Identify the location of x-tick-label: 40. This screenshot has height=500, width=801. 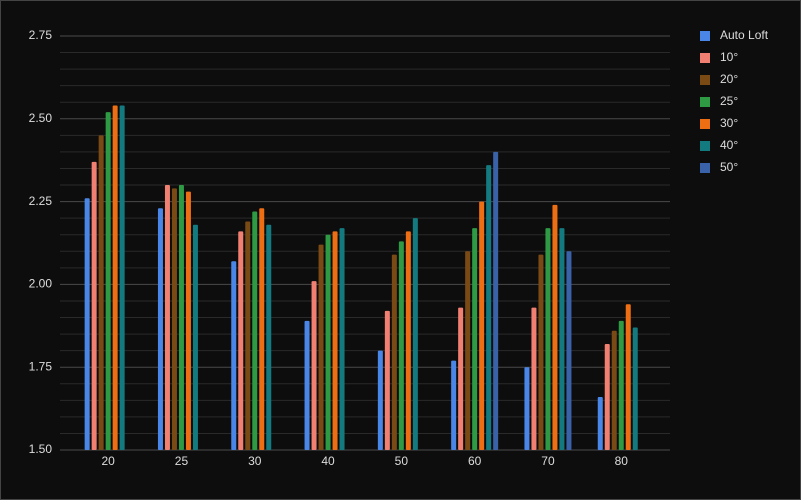
(328, 461).